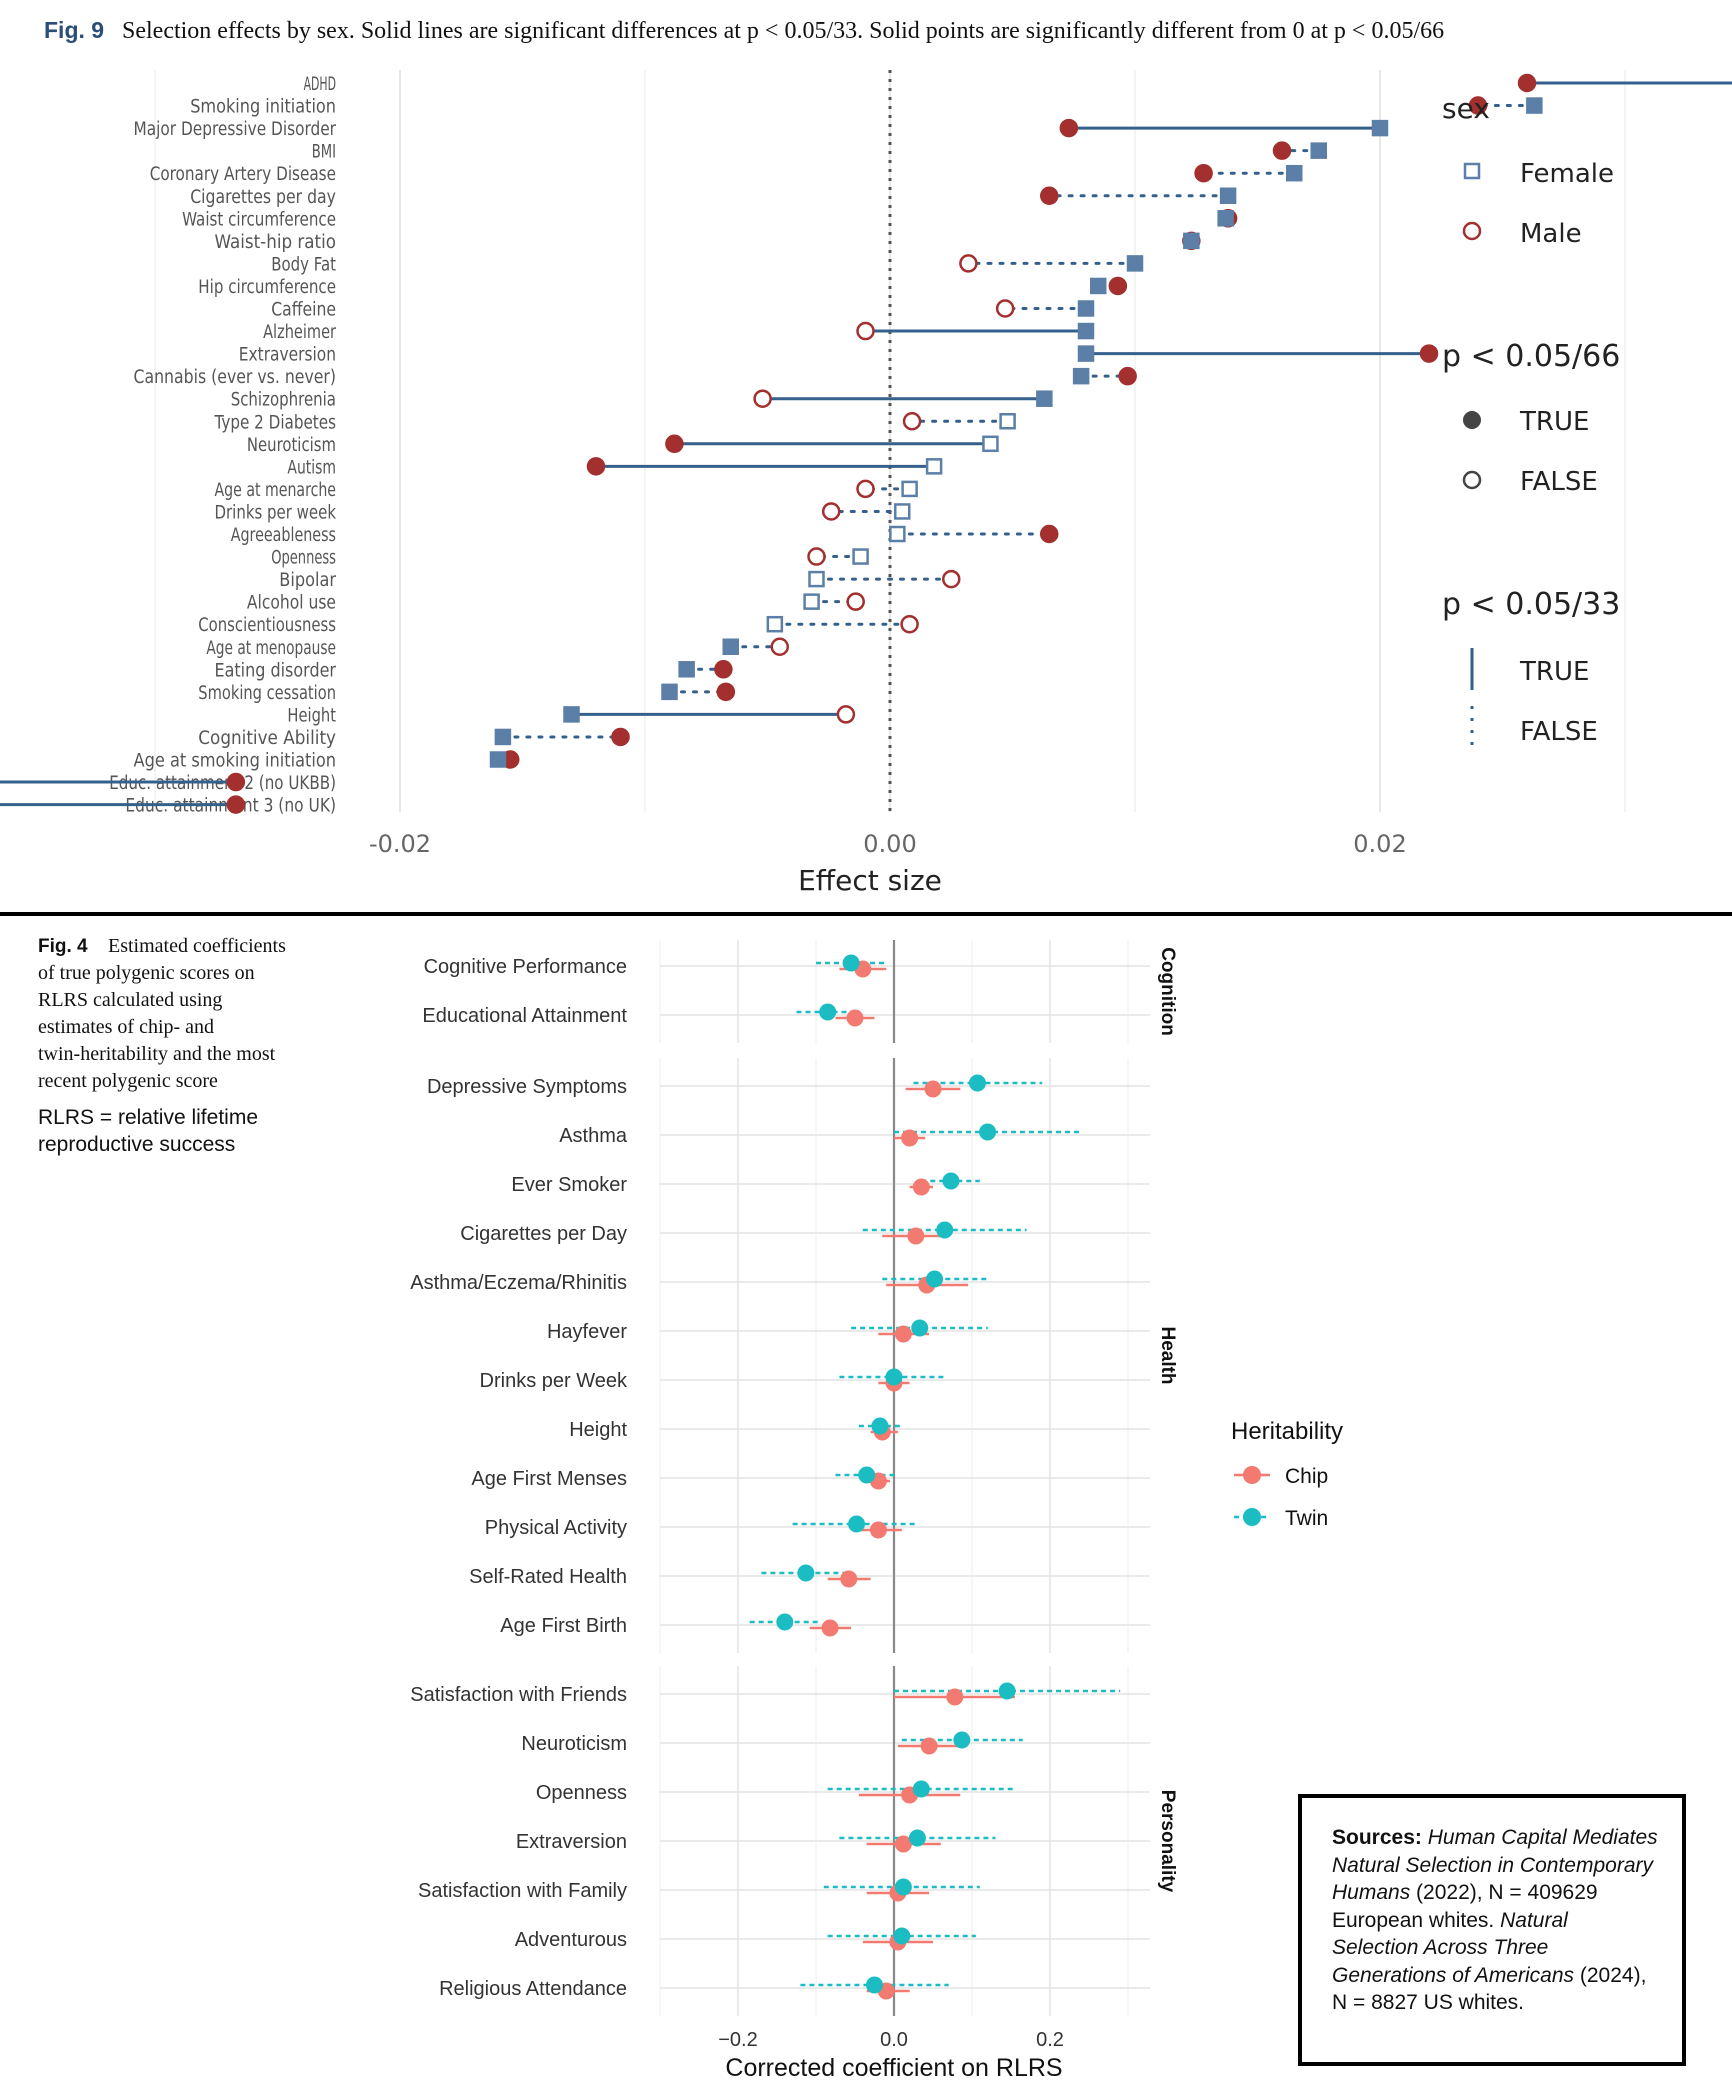 The image size is (1732, 2100). I want to click on legend-p33-false-label: FALSE, so click(1559, 732).